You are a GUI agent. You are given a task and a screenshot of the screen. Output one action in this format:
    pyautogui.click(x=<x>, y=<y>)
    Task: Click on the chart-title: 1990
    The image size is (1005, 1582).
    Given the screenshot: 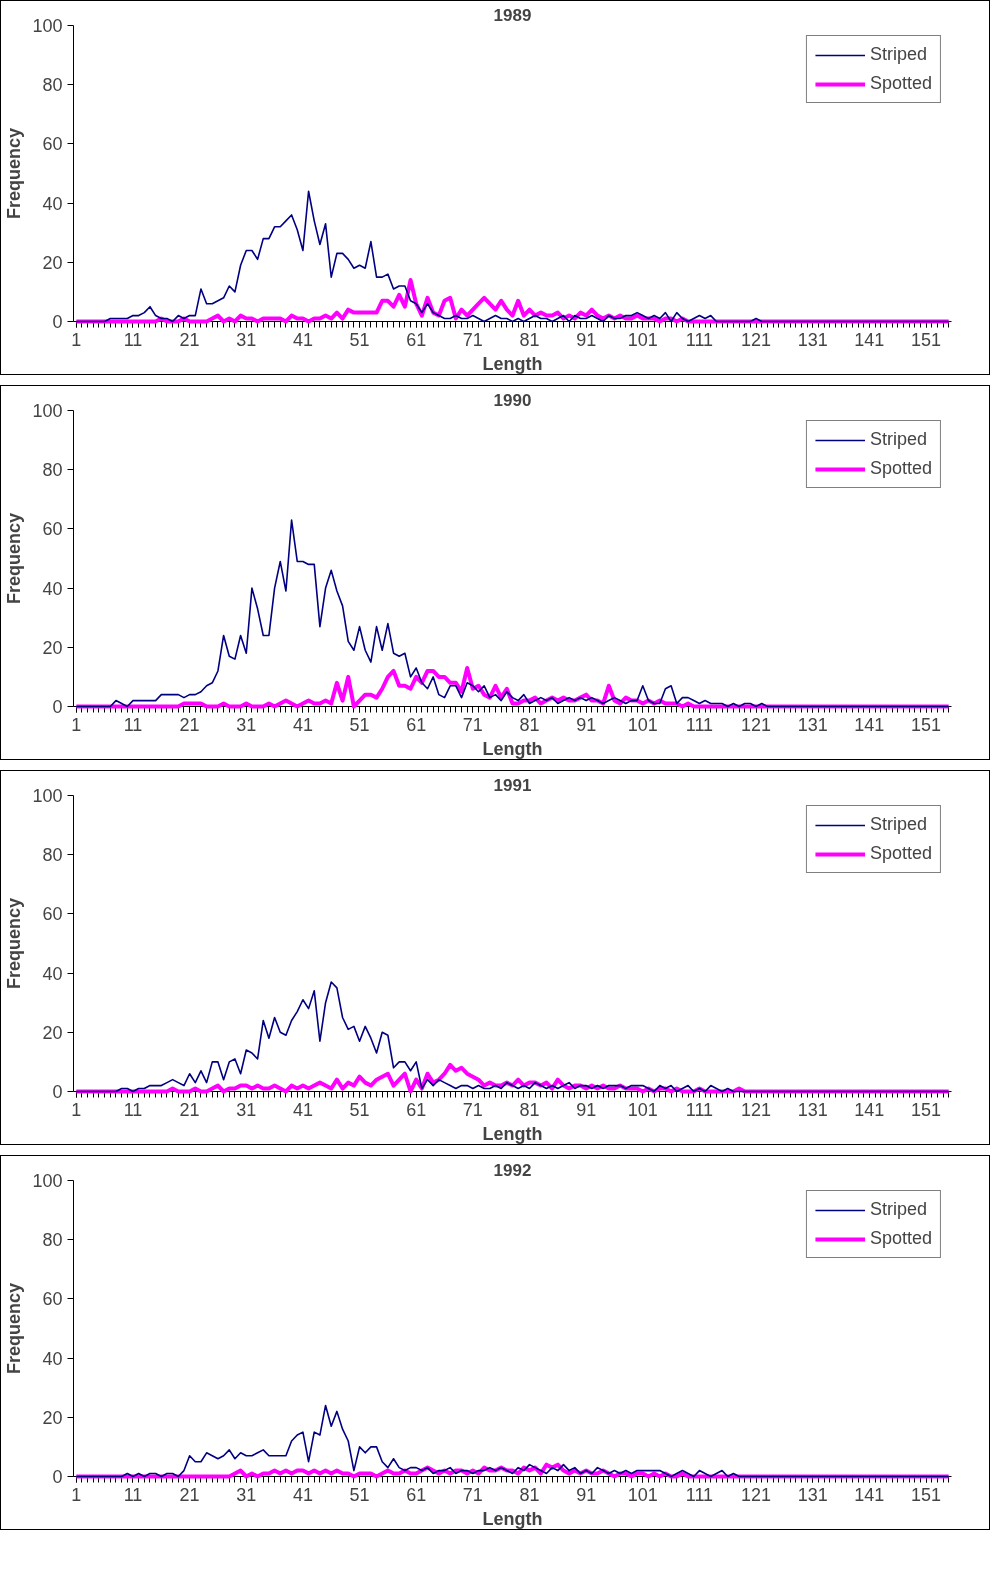 What is the action you would take?
    pyautogui.click(x=512, y=400)
    